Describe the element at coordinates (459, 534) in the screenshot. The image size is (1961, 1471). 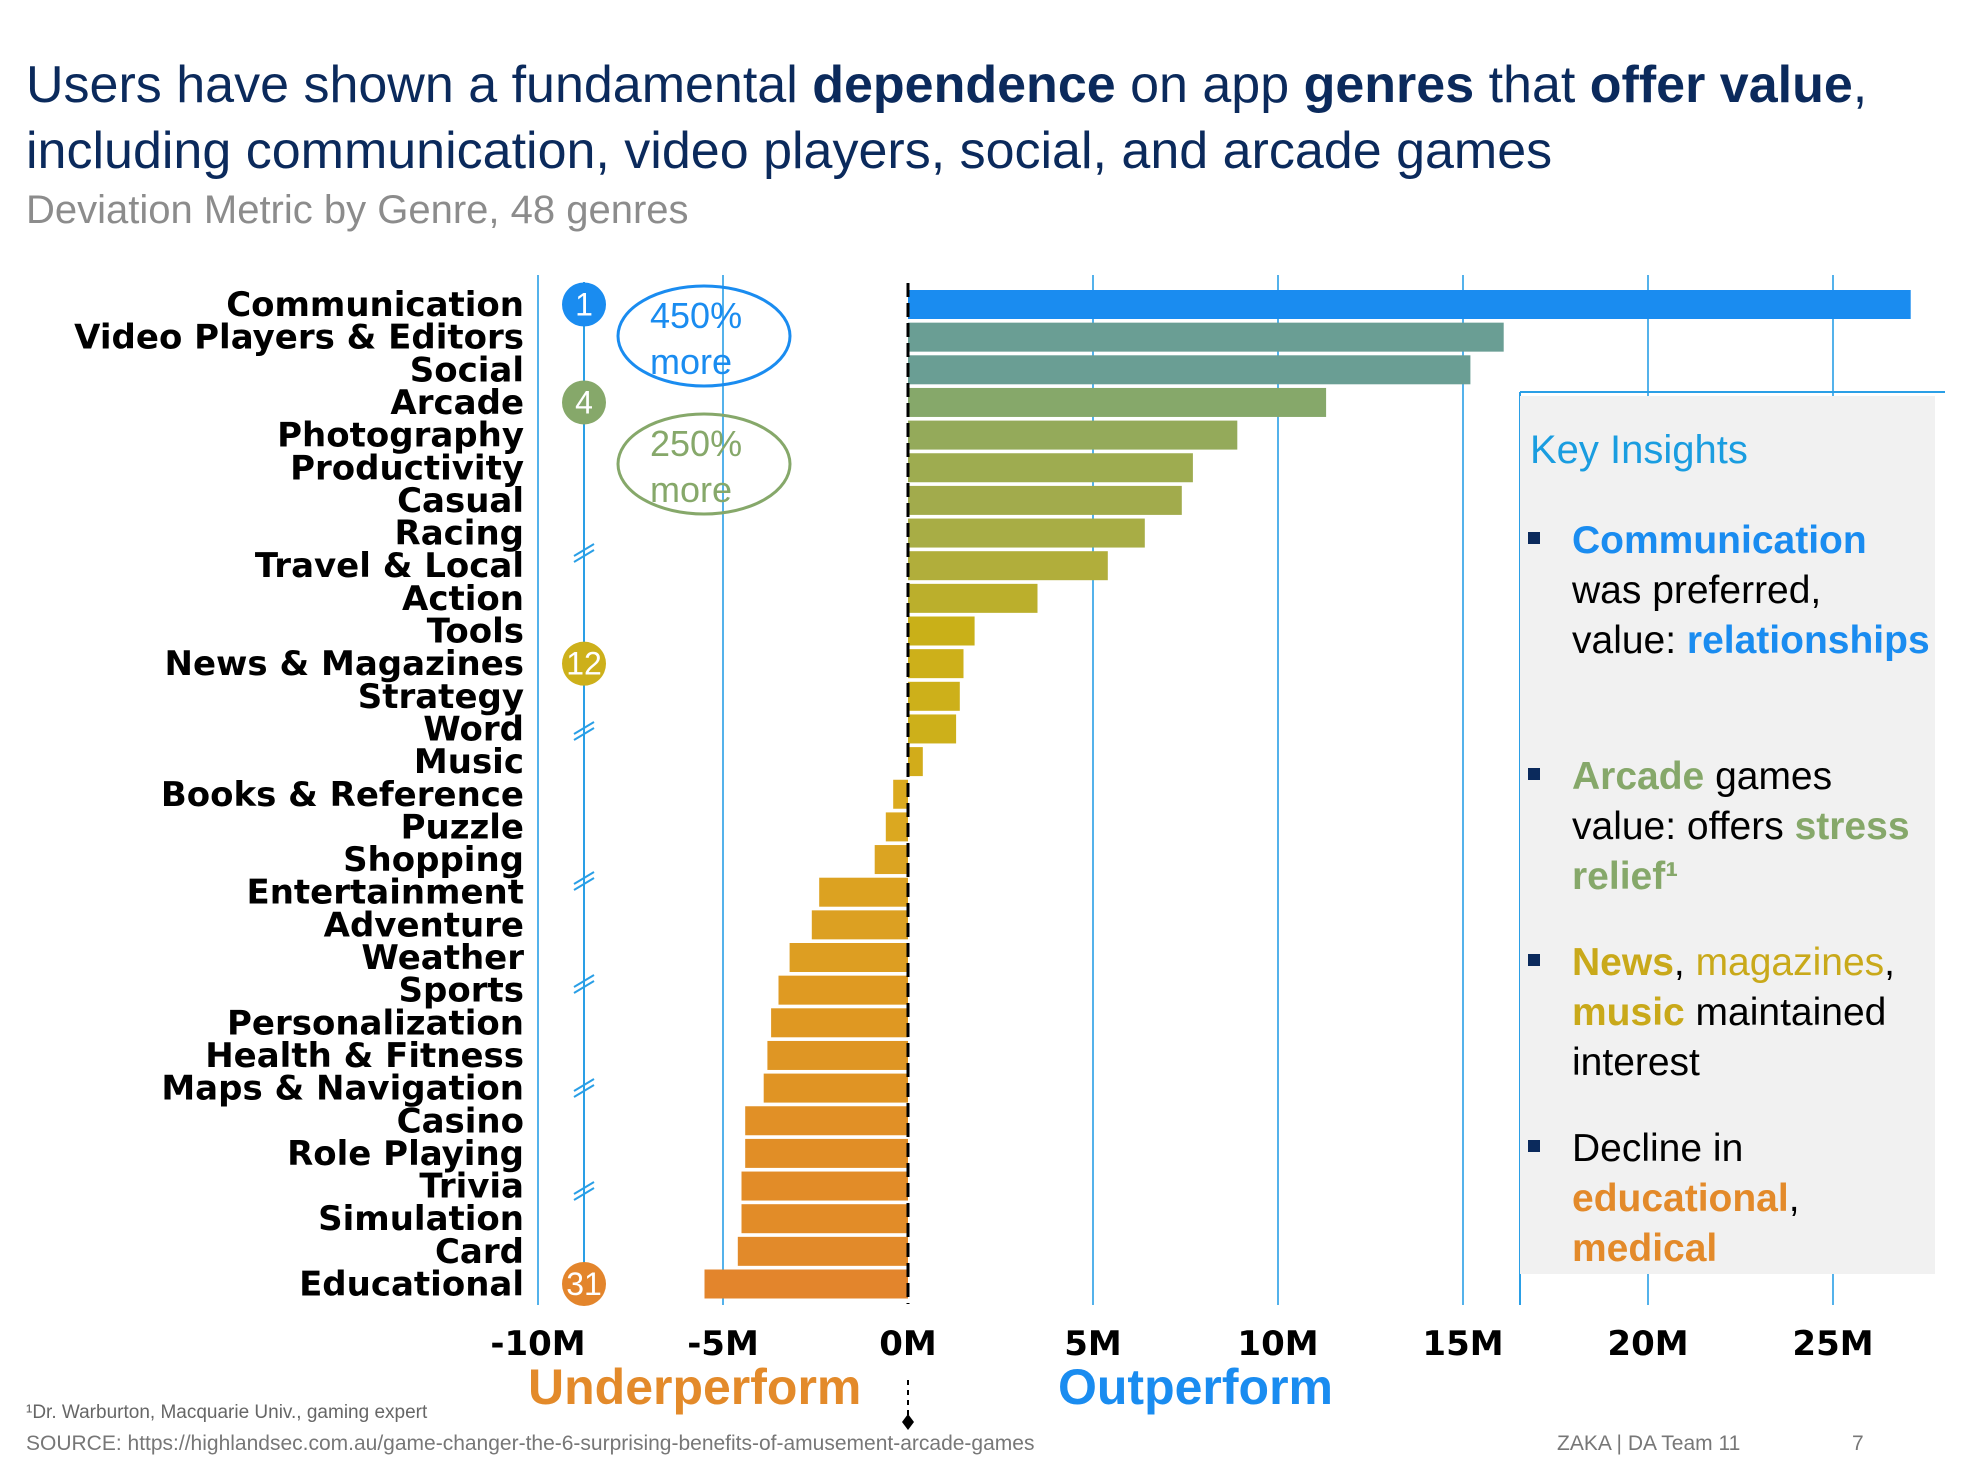
I see `category-label: Racing` at that location.